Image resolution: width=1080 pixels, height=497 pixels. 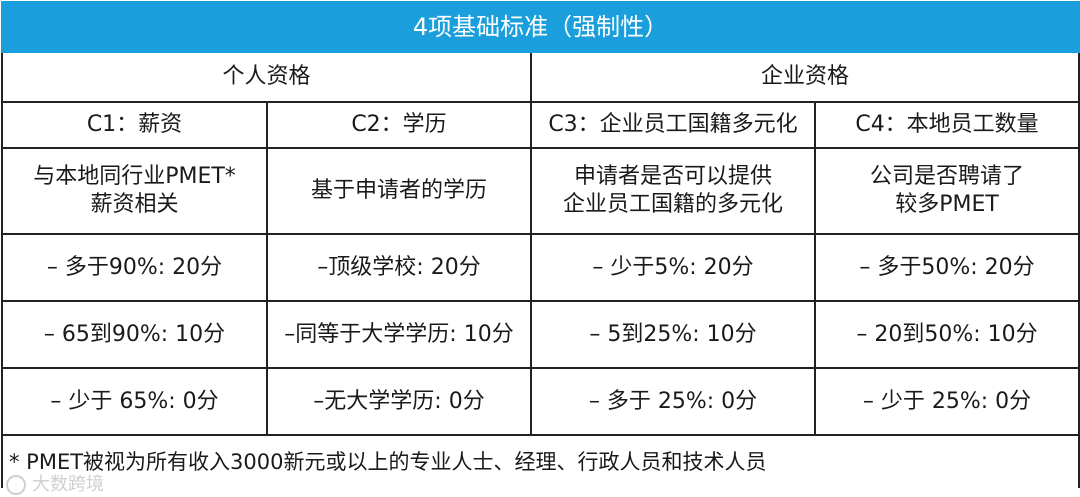 What do you see at coordinates (673, 334) in the screenshot?
I see `score-cell-c3-mid: – 5到25%: 10分` at bounding box center [673, 334].